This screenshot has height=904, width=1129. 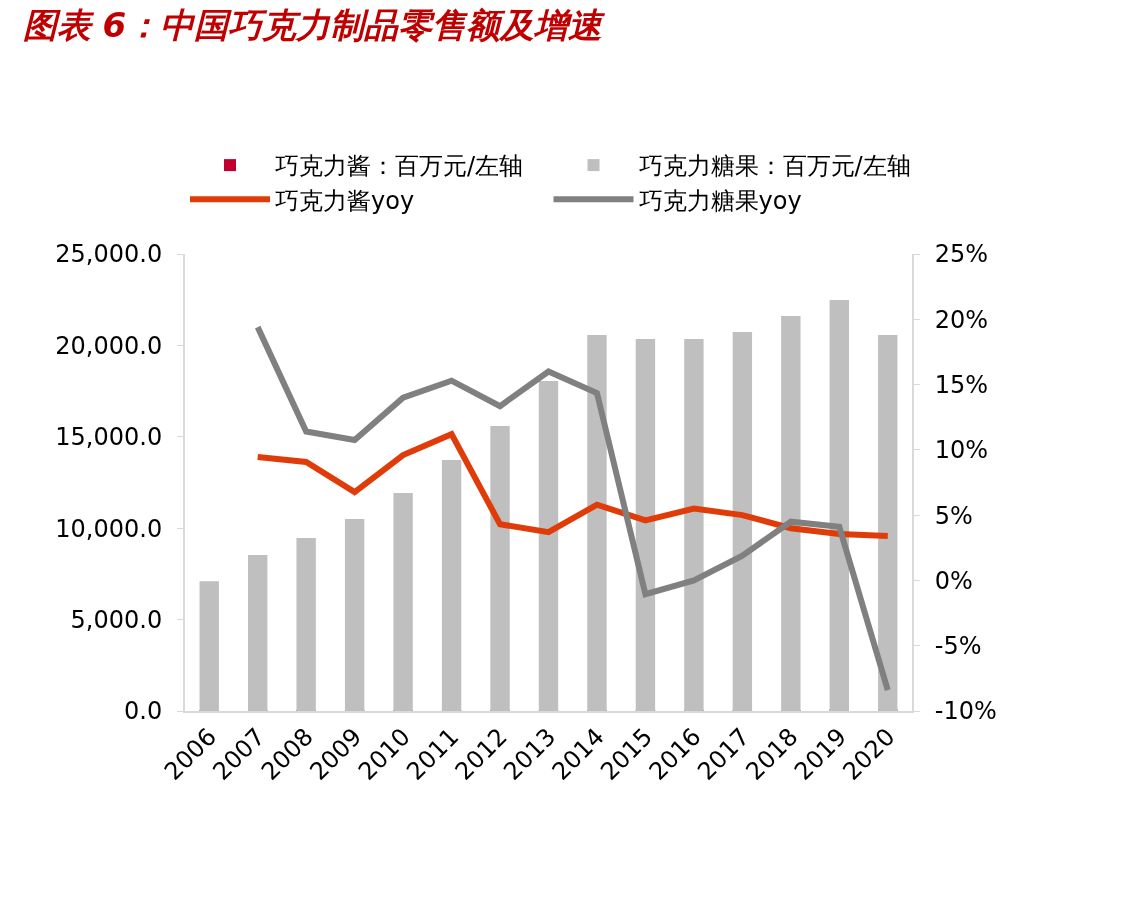 I want to click on y2-tick-label: 10%, so click(x=961, y=450).